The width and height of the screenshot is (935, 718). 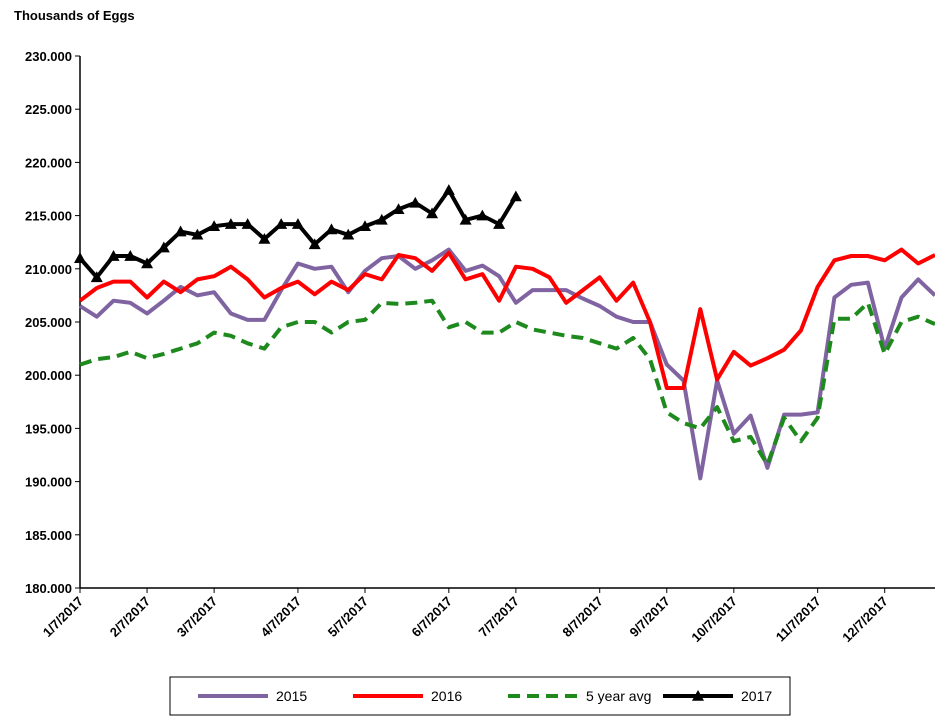 What do you see at coordinates (63, 617) in the screenshot?
I see `x-tick-label: 1/7/2017` at bounding box center [63, 617].